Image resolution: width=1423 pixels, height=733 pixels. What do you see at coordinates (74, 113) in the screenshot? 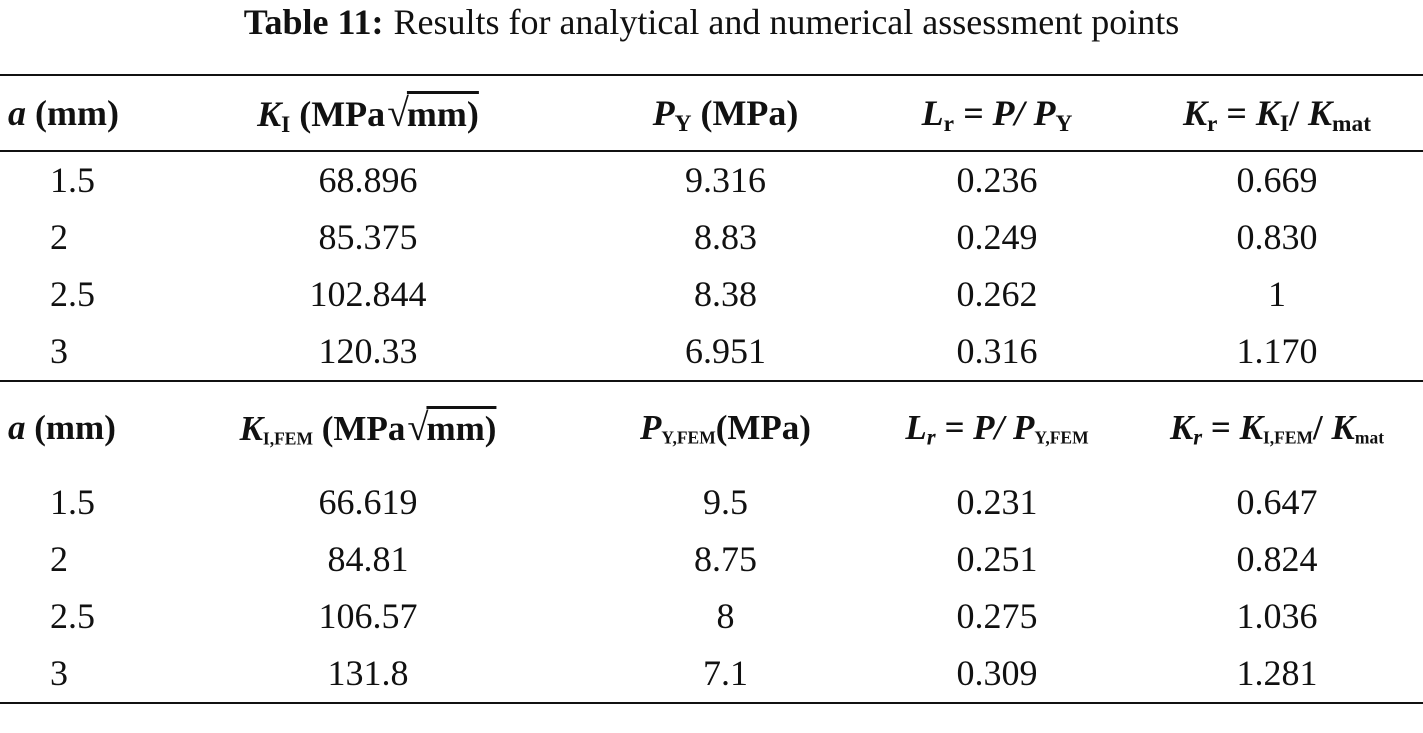
I see `header-crack-depth: a (mm)` at bounding box center [74, 113].